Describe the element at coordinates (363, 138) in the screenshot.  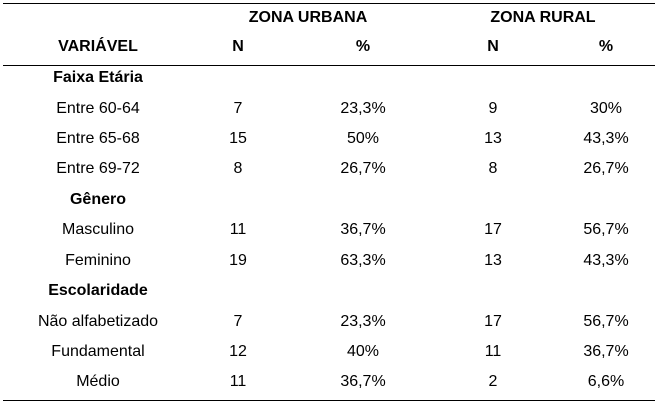
I see `urban-pct: 50%` at that location.